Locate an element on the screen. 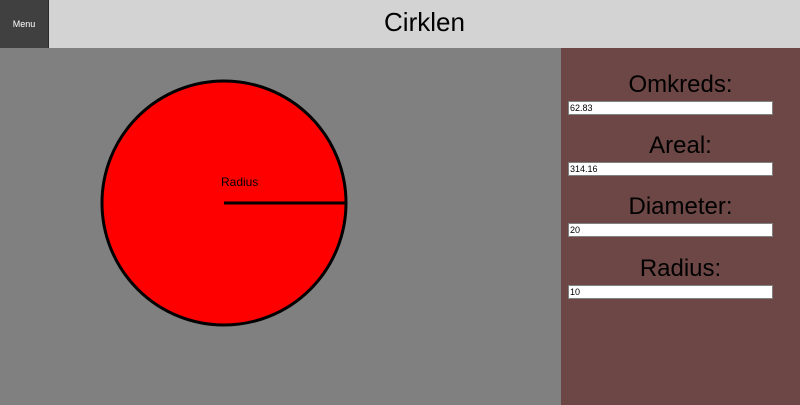  page-title: Cirklen is located at coordinates (424, 22).